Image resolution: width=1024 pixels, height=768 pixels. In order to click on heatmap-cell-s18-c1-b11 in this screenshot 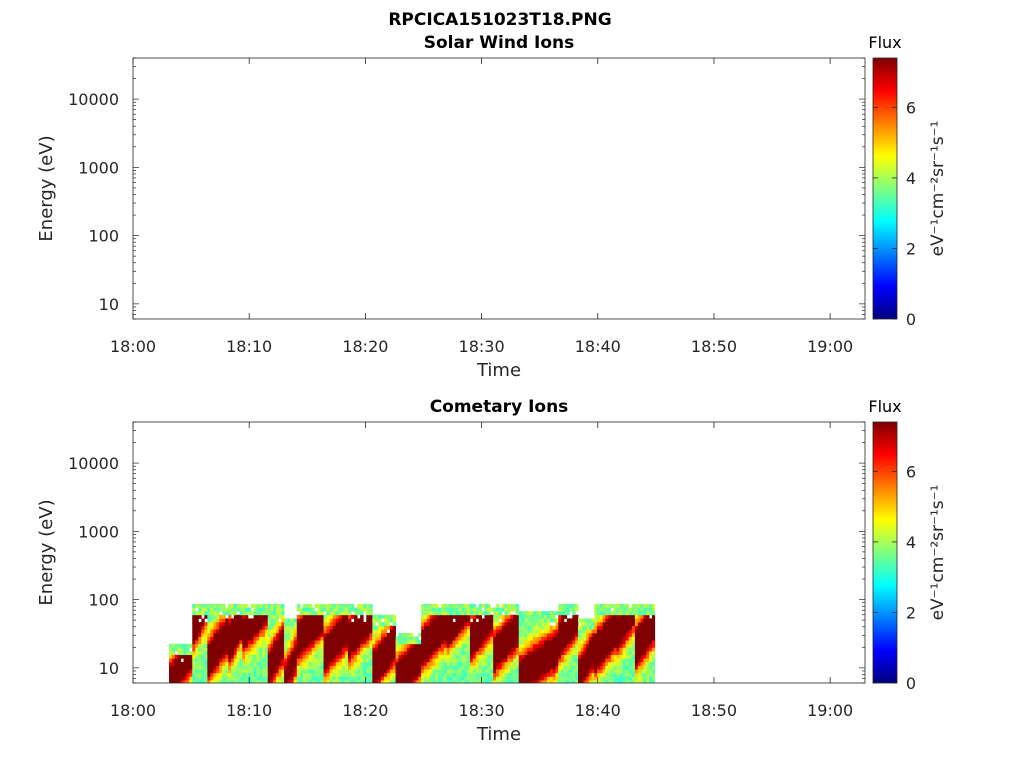, I will do `click(582, 645)`.